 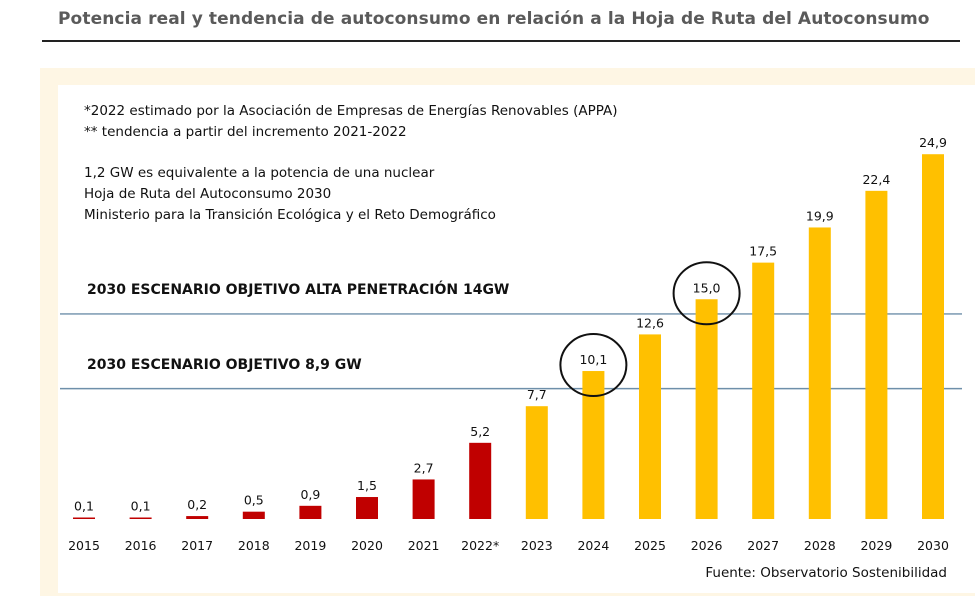 What do you see at coordinates (197, 504) in the screenshot?
I see `value-label-2017: 0,2` at bounding box center [197, 504].